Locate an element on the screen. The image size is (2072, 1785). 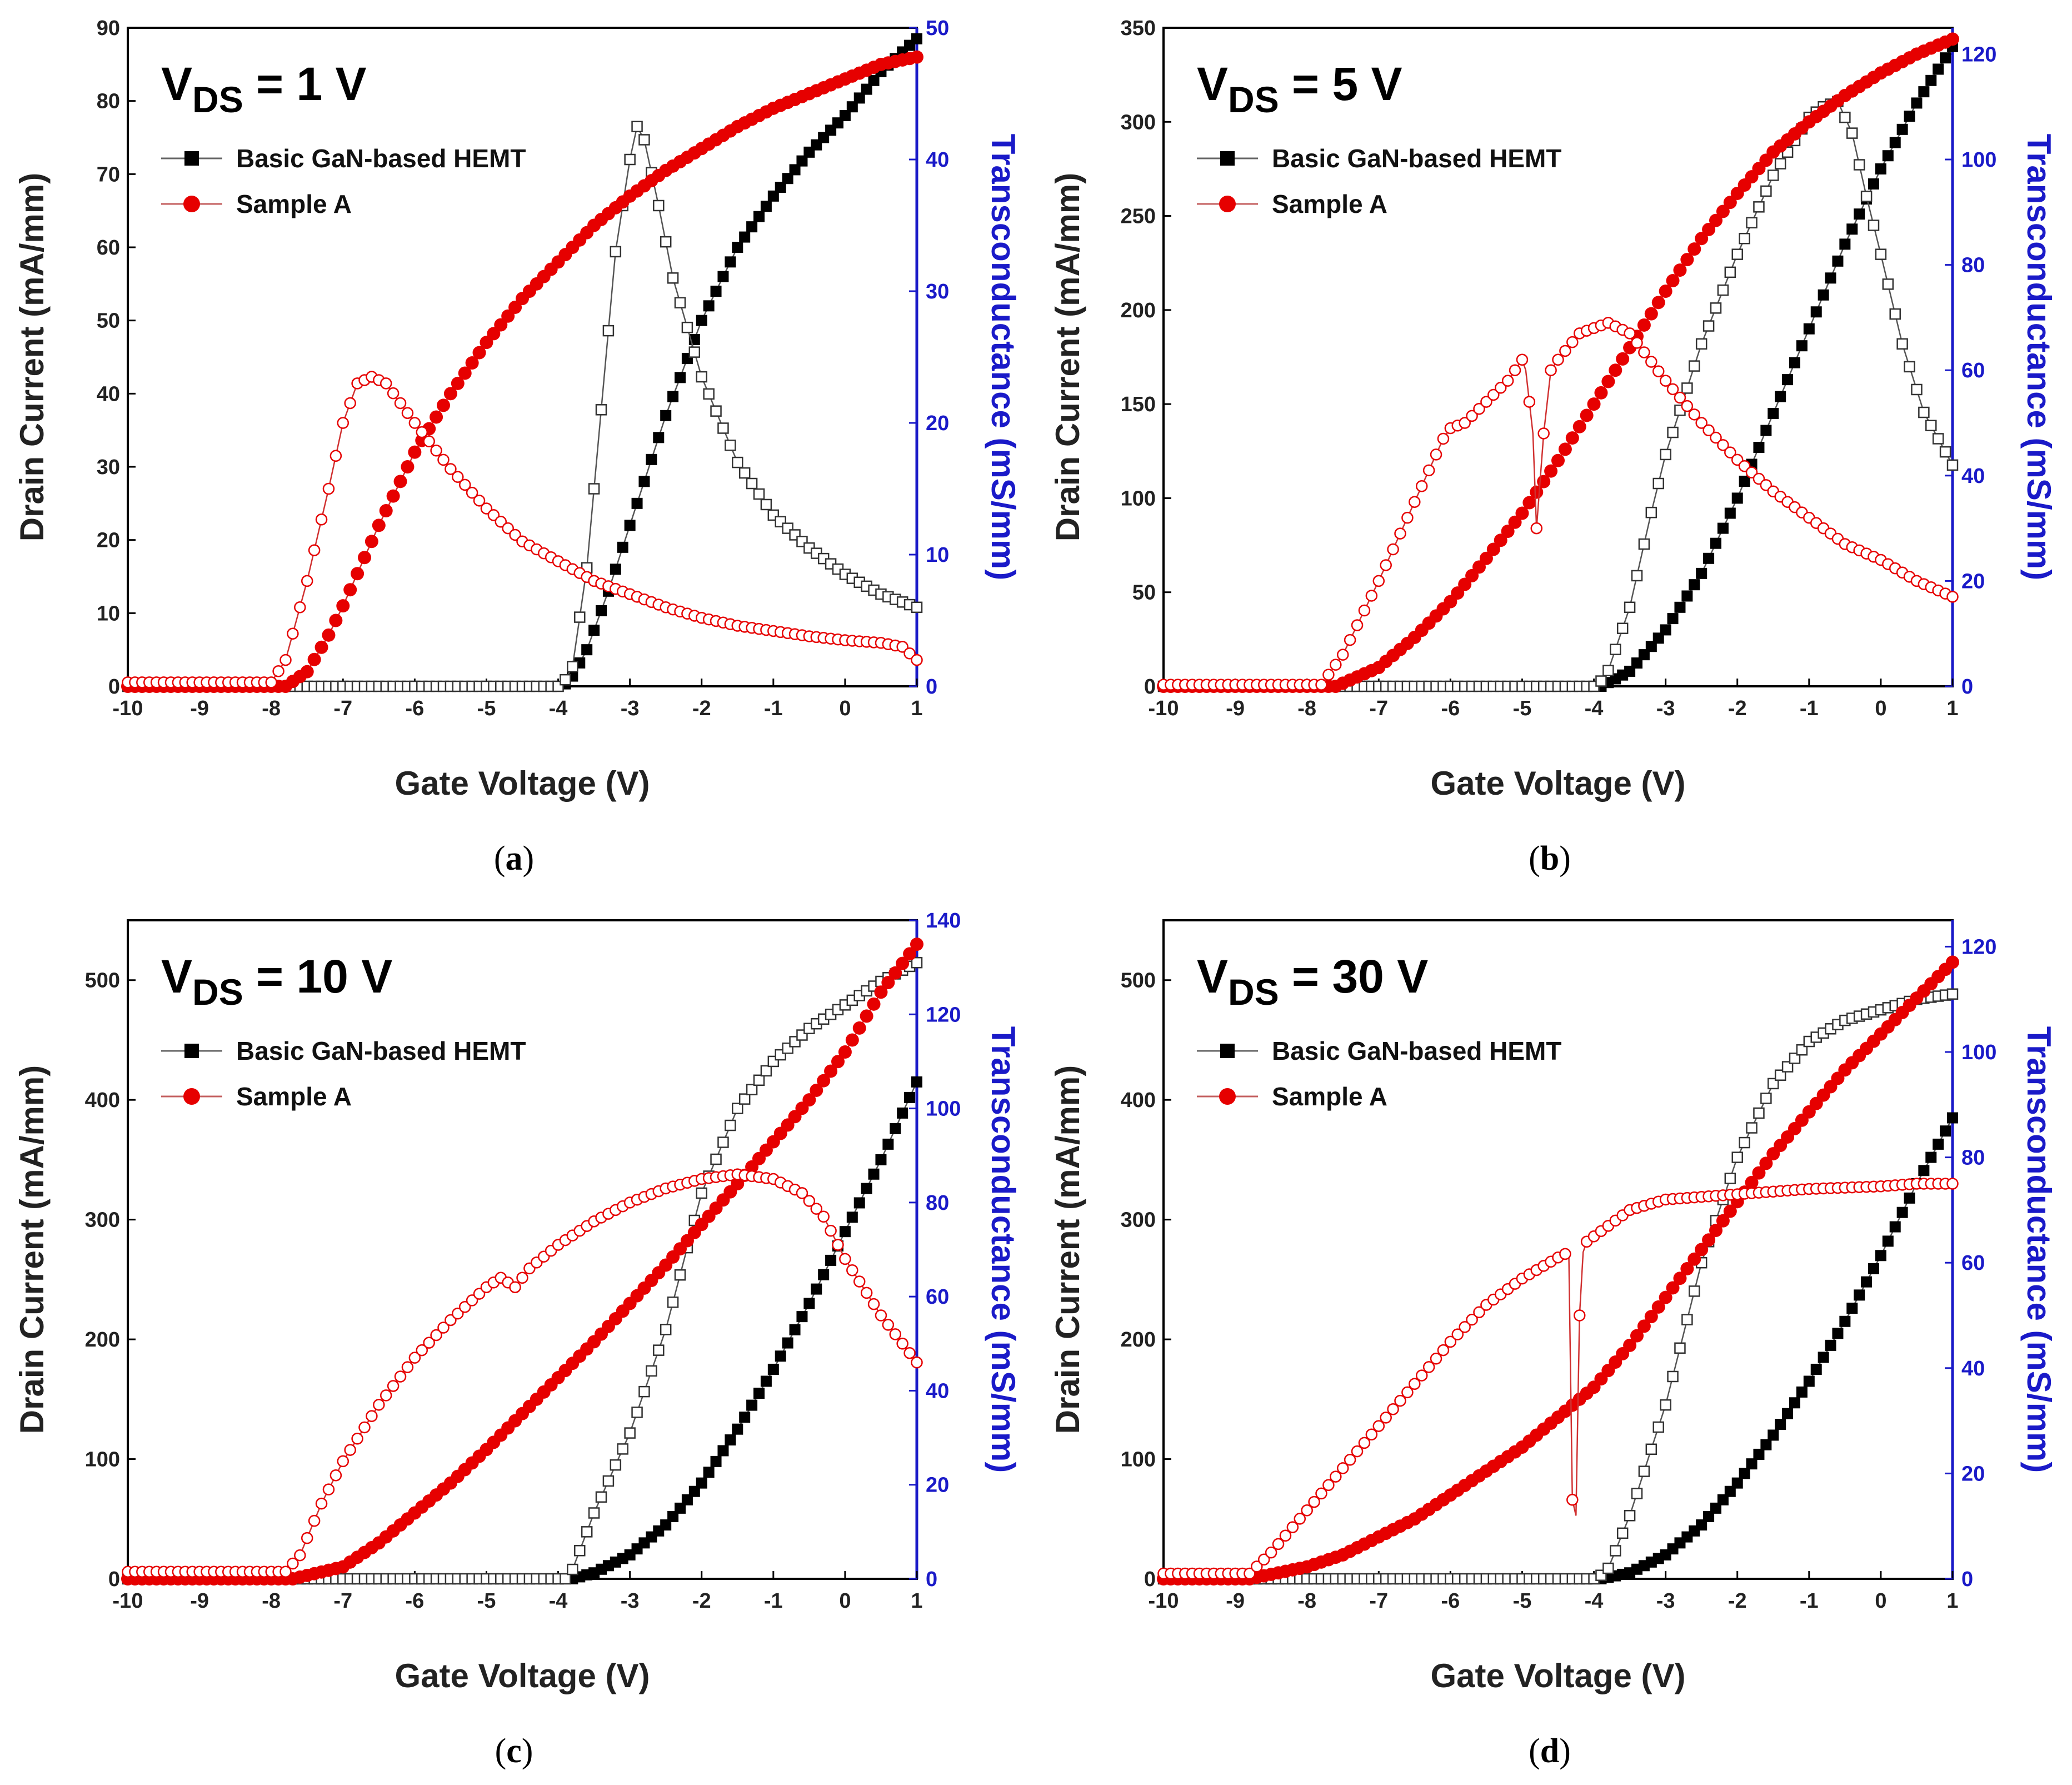
legend-label: Sample A is located at coordinates (1329, 1096).